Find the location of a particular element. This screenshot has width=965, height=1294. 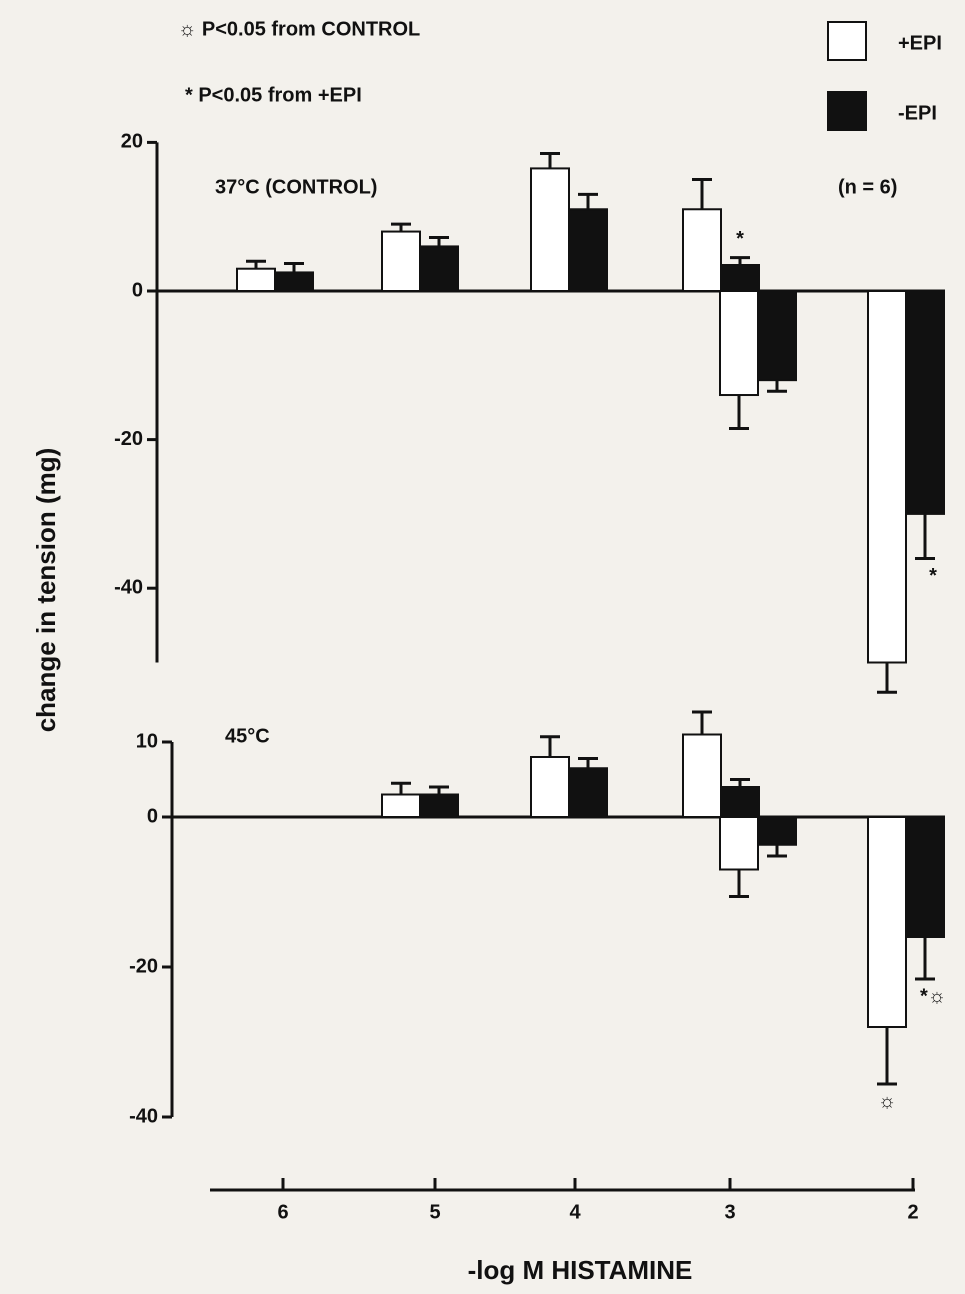

annotation: (n = 6) is located at coordinates (867, 187).